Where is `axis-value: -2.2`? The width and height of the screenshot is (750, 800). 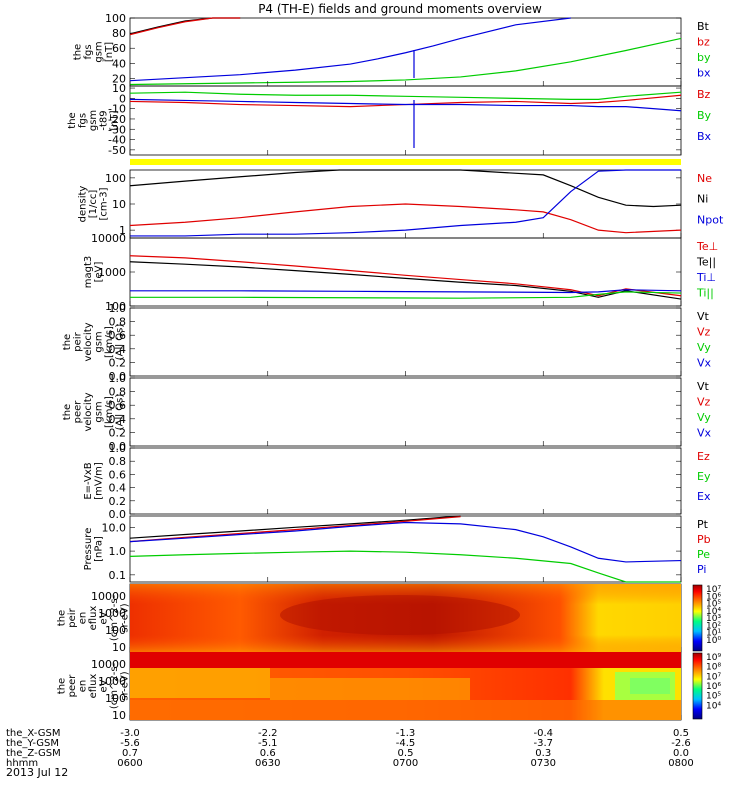 axis-value: -2.2 is located at coordinates (268, 733).